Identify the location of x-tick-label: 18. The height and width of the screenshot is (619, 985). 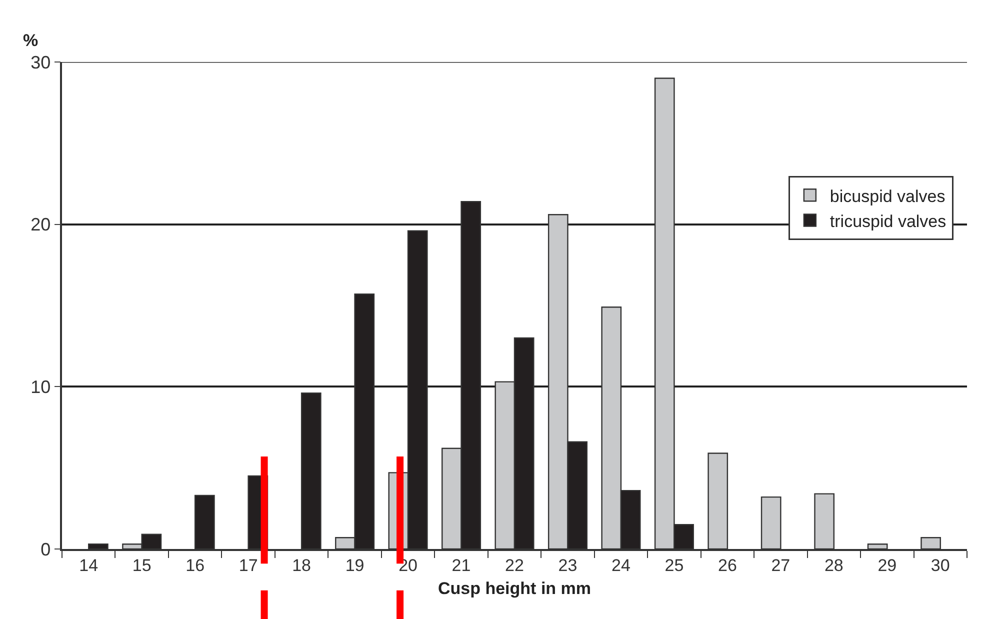
(302, 566).